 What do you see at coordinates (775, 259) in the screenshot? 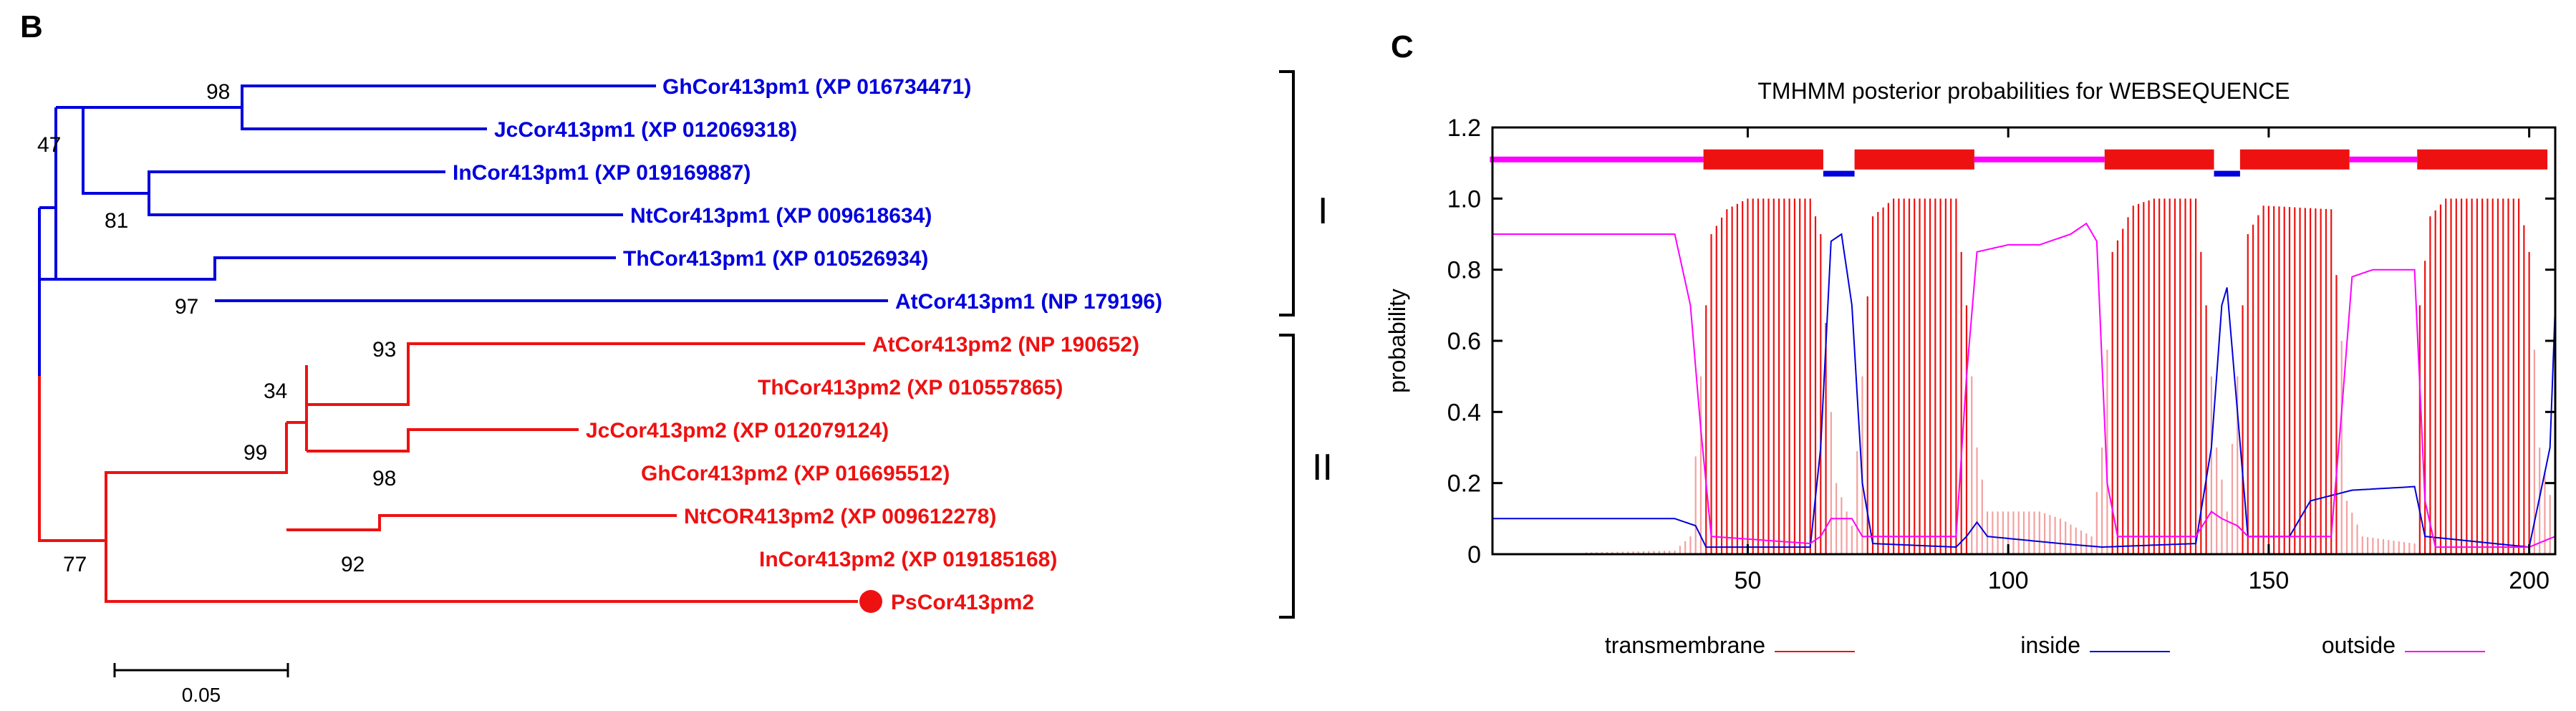
I see `taxon-label: ThCor413pm1 (XP 010526934)` at bounding box center [775, 259].